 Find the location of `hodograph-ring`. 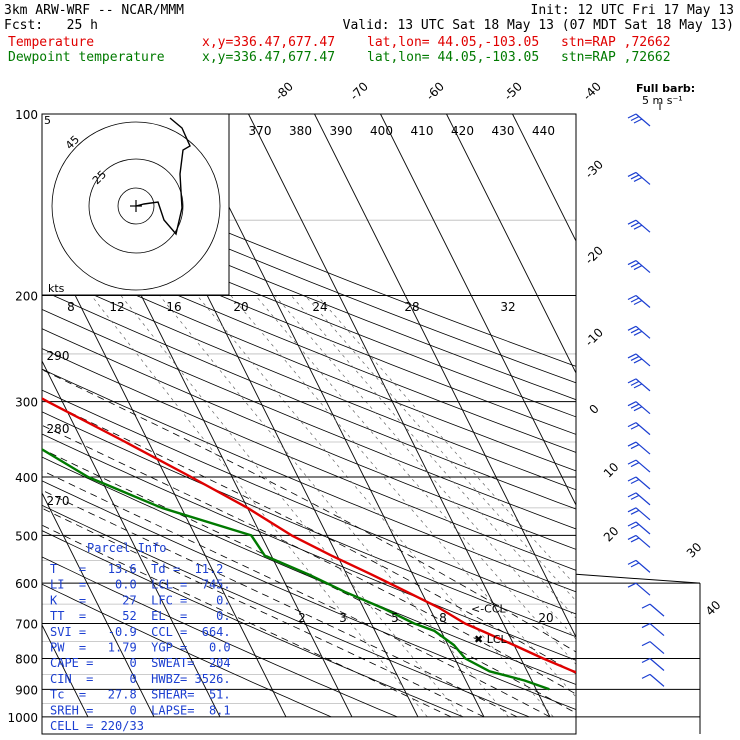

hodograph-ring is located at coordinates (136, 206).